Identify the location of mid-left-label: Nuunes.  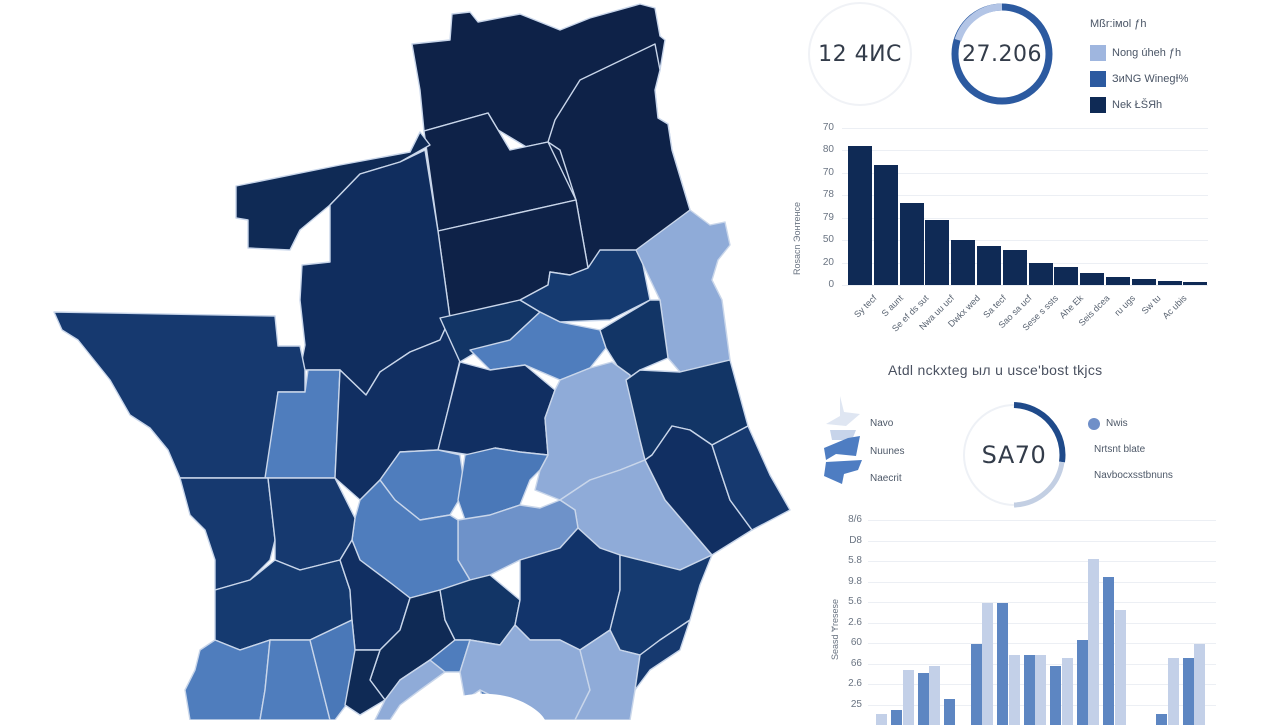
(887, 451).